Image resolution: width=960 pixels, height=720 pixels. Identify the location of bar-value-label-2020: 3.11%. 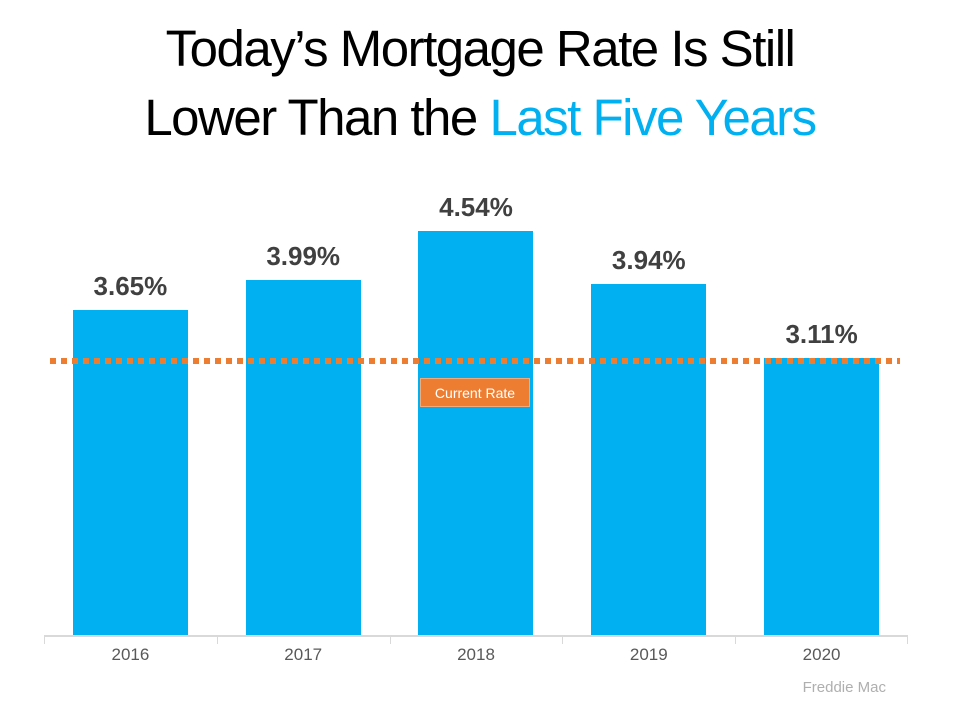
(821, 334).